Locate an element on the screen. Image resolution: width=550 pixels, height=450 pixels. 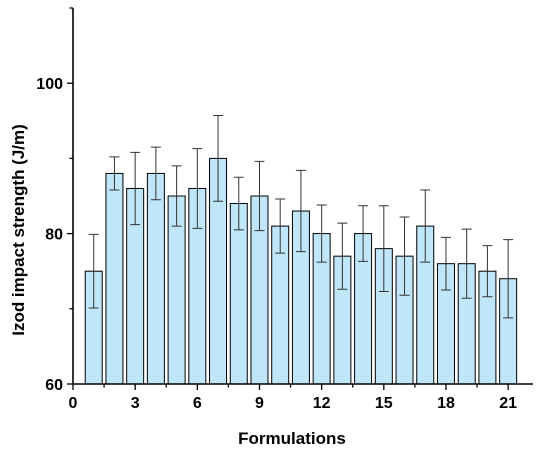
y-tick-label-80: 80 is located at coordinates (54, 235).